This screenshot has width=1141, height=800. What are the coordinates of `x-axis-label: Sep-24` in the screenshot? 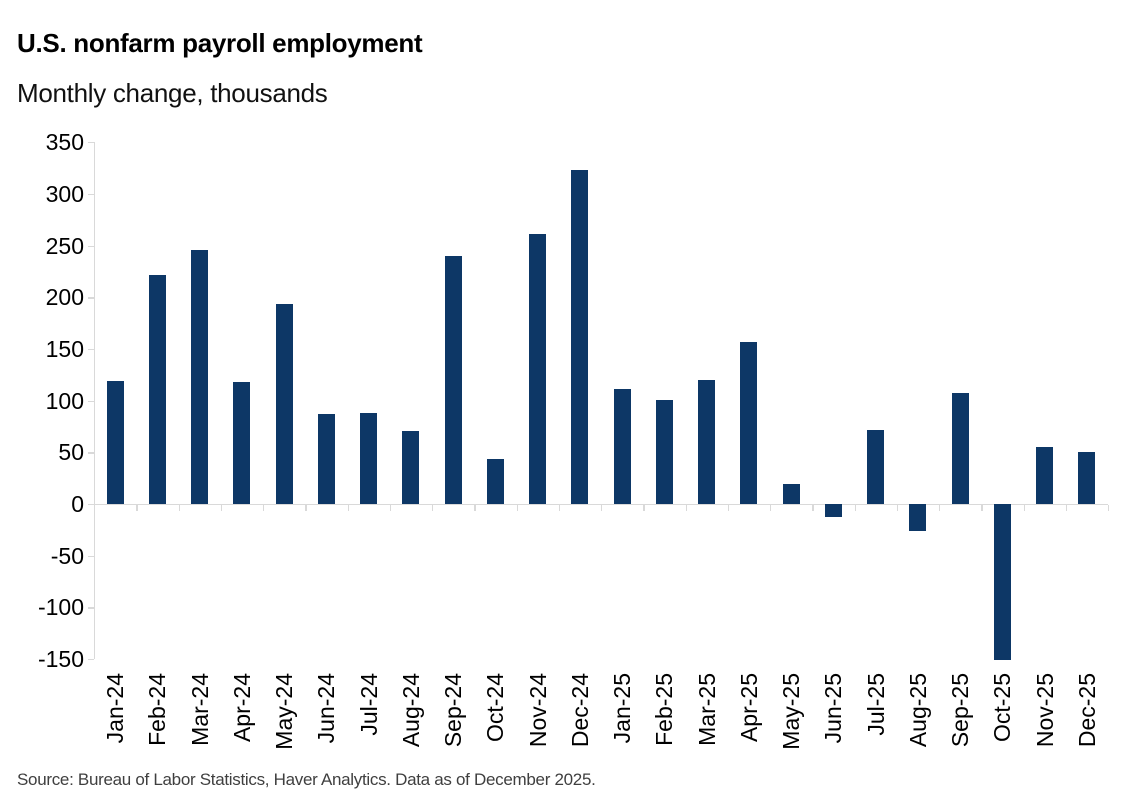 It's located at (453, 710).